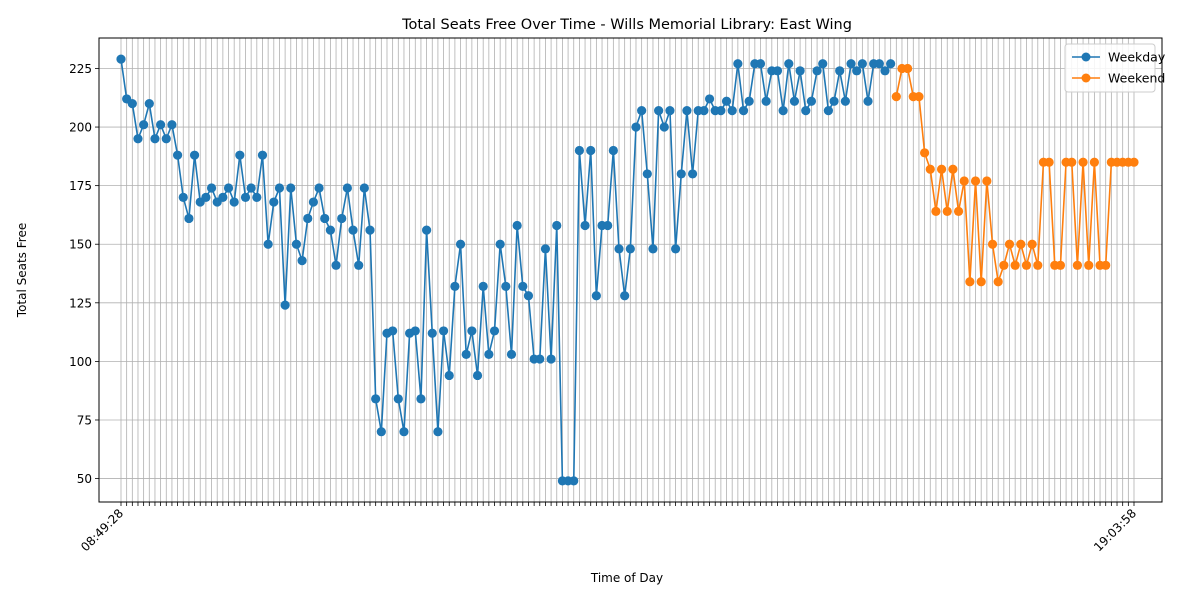 The image size is (1200, 600). Describe the element at coordinates (1136, 78) in the screenshot. I see `legend-label-weekend: Weekend` at that location.